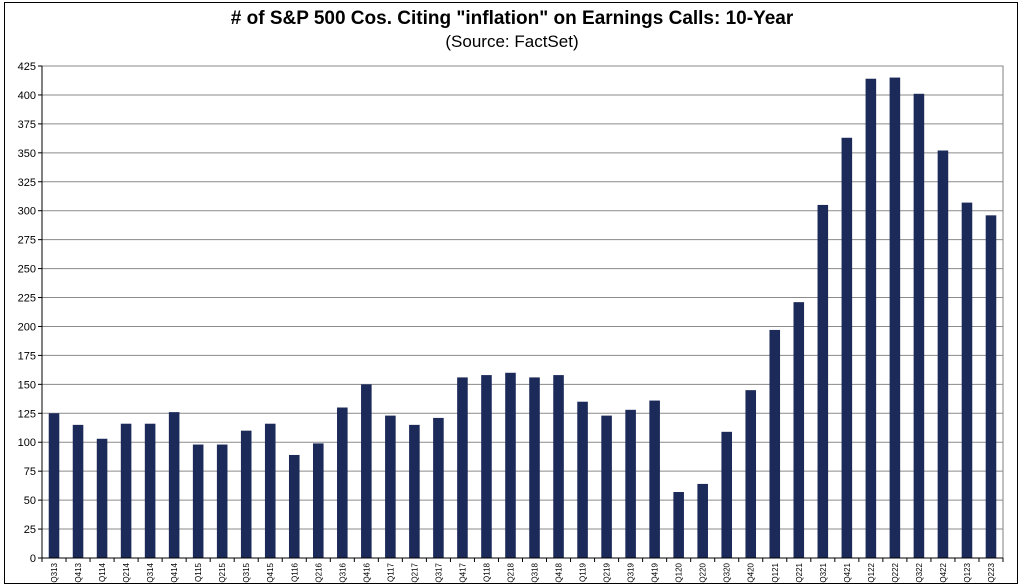  Describe the element at coordinates (27, 270) in the screenshot. I see `y-tick-label: 250` at that location.